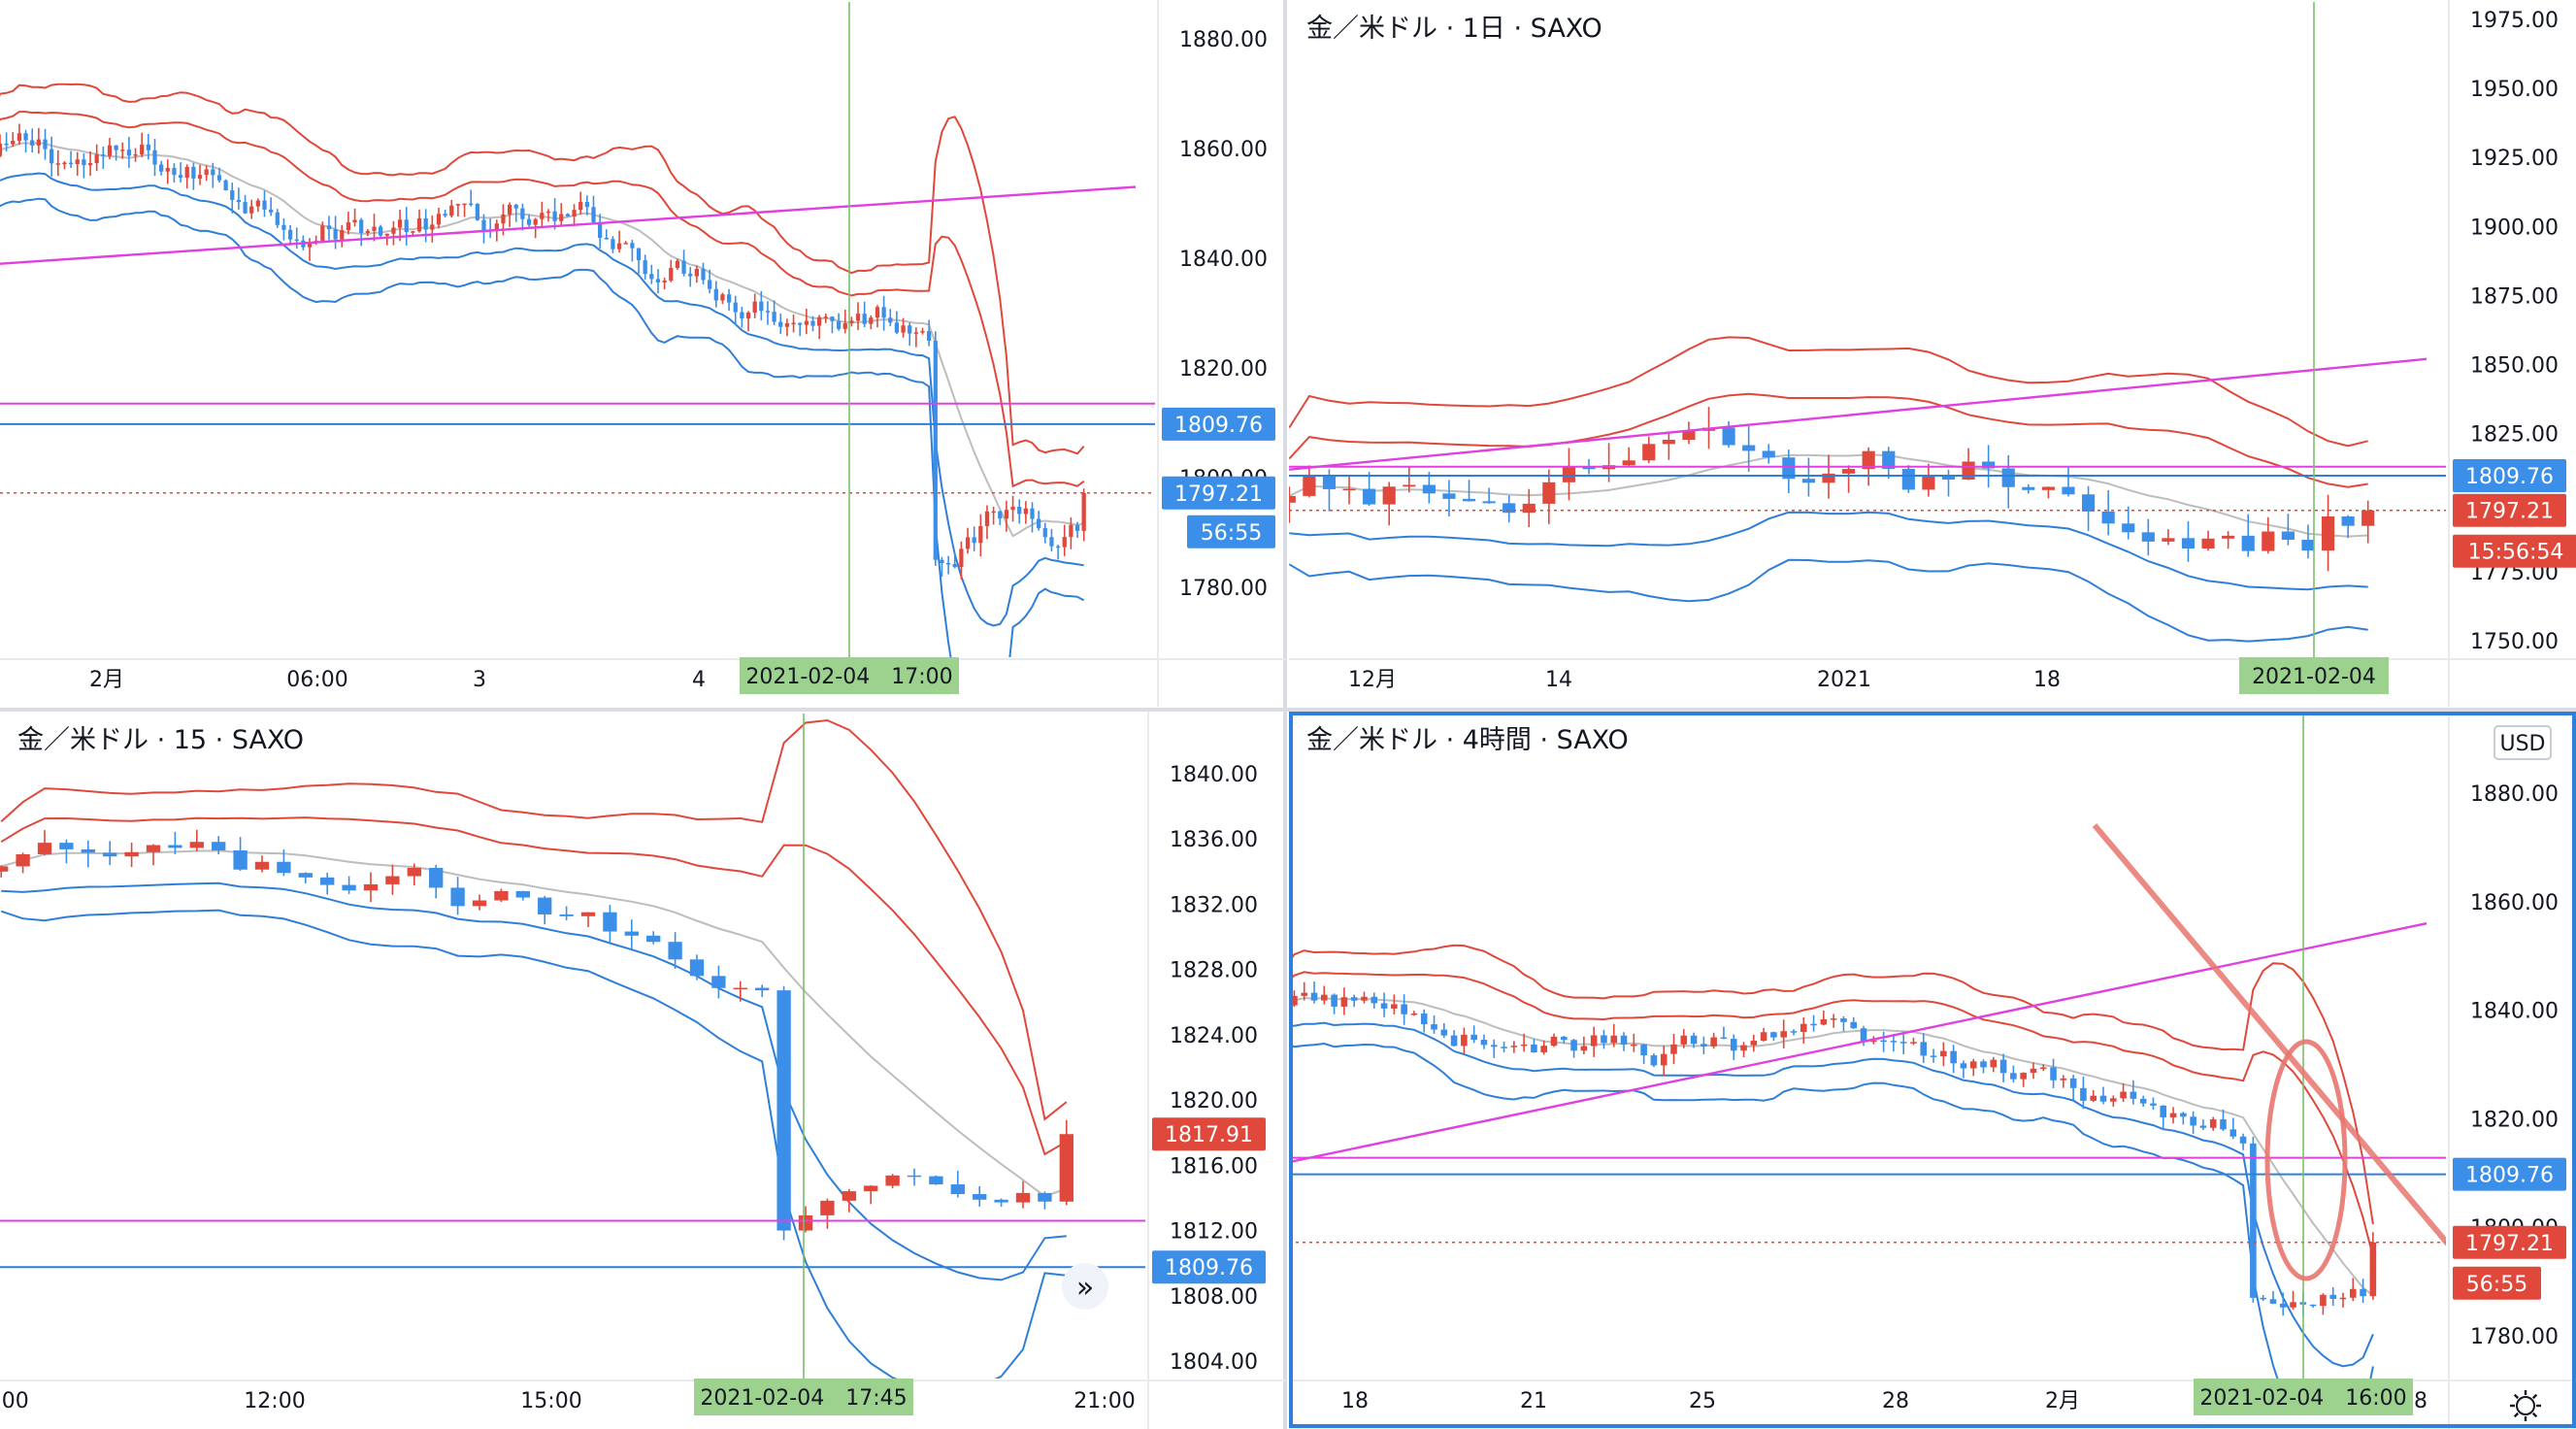 This screenshot has height=1429, width=2576. Describe the element at coordinates (1104, 1401) in the screenshot. I see `time-tick-label: 21:00` at that location.